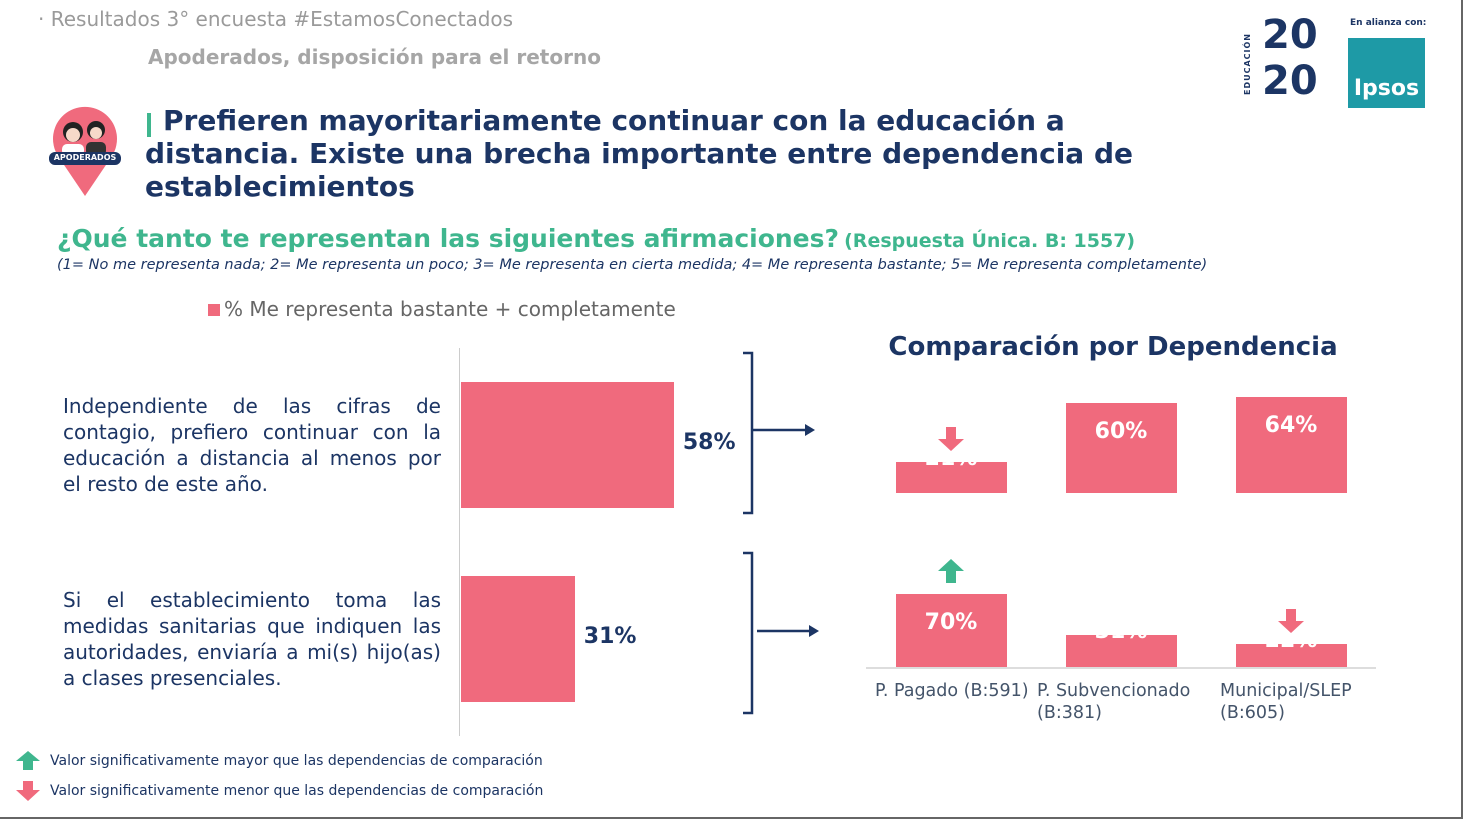  I want to click on logo-bottom: 20, so click(1290, 81).